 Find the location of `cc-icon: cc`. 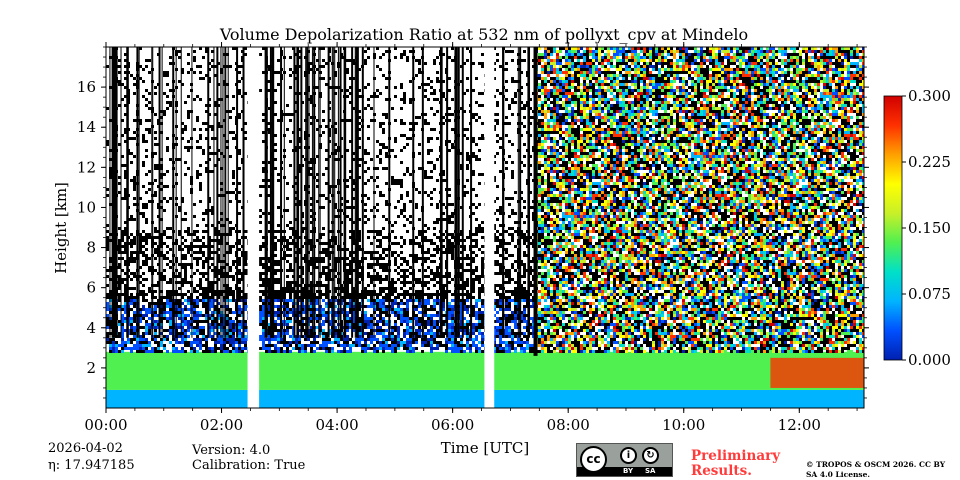

cc-icon: cc is located at coordinates (593, 459).